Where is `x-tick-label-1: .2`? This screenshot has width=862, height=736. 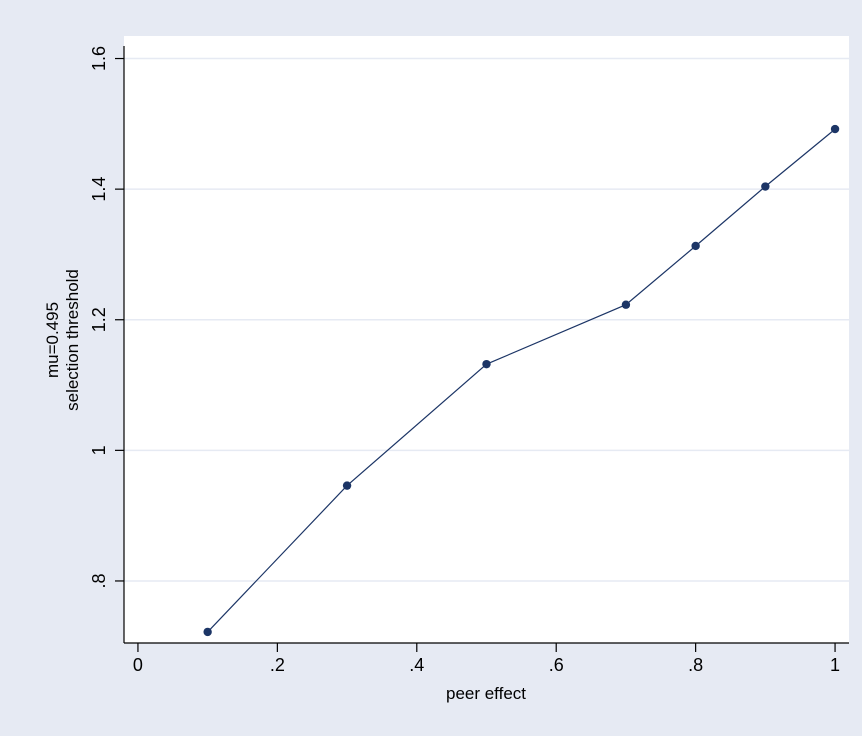
x-tick-label-1: .2 is located at coordinates (277, 665).